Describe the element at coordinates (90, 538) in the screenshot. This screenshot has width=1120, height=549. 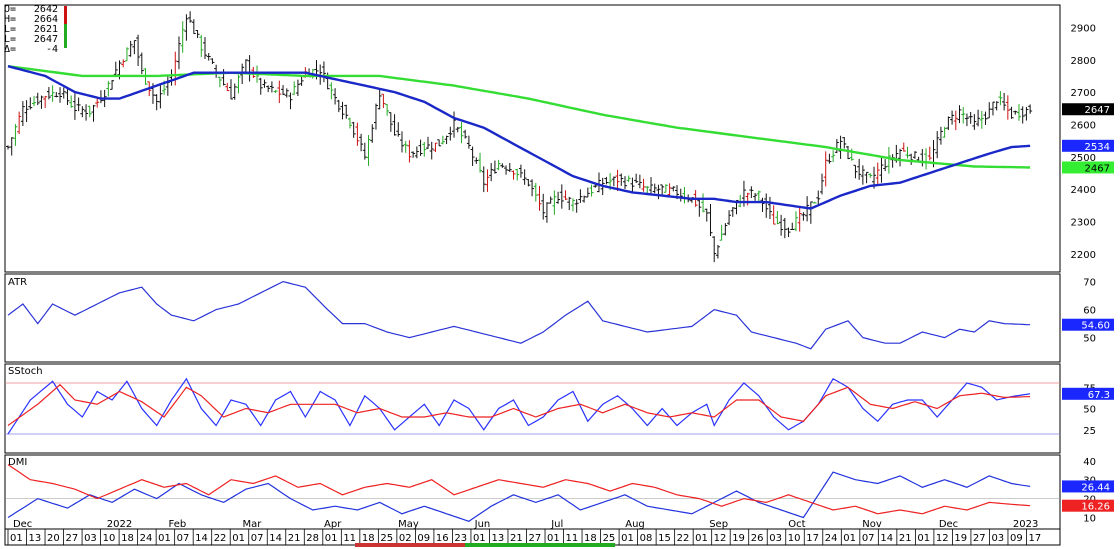
I see `date-label: 03` at that location.